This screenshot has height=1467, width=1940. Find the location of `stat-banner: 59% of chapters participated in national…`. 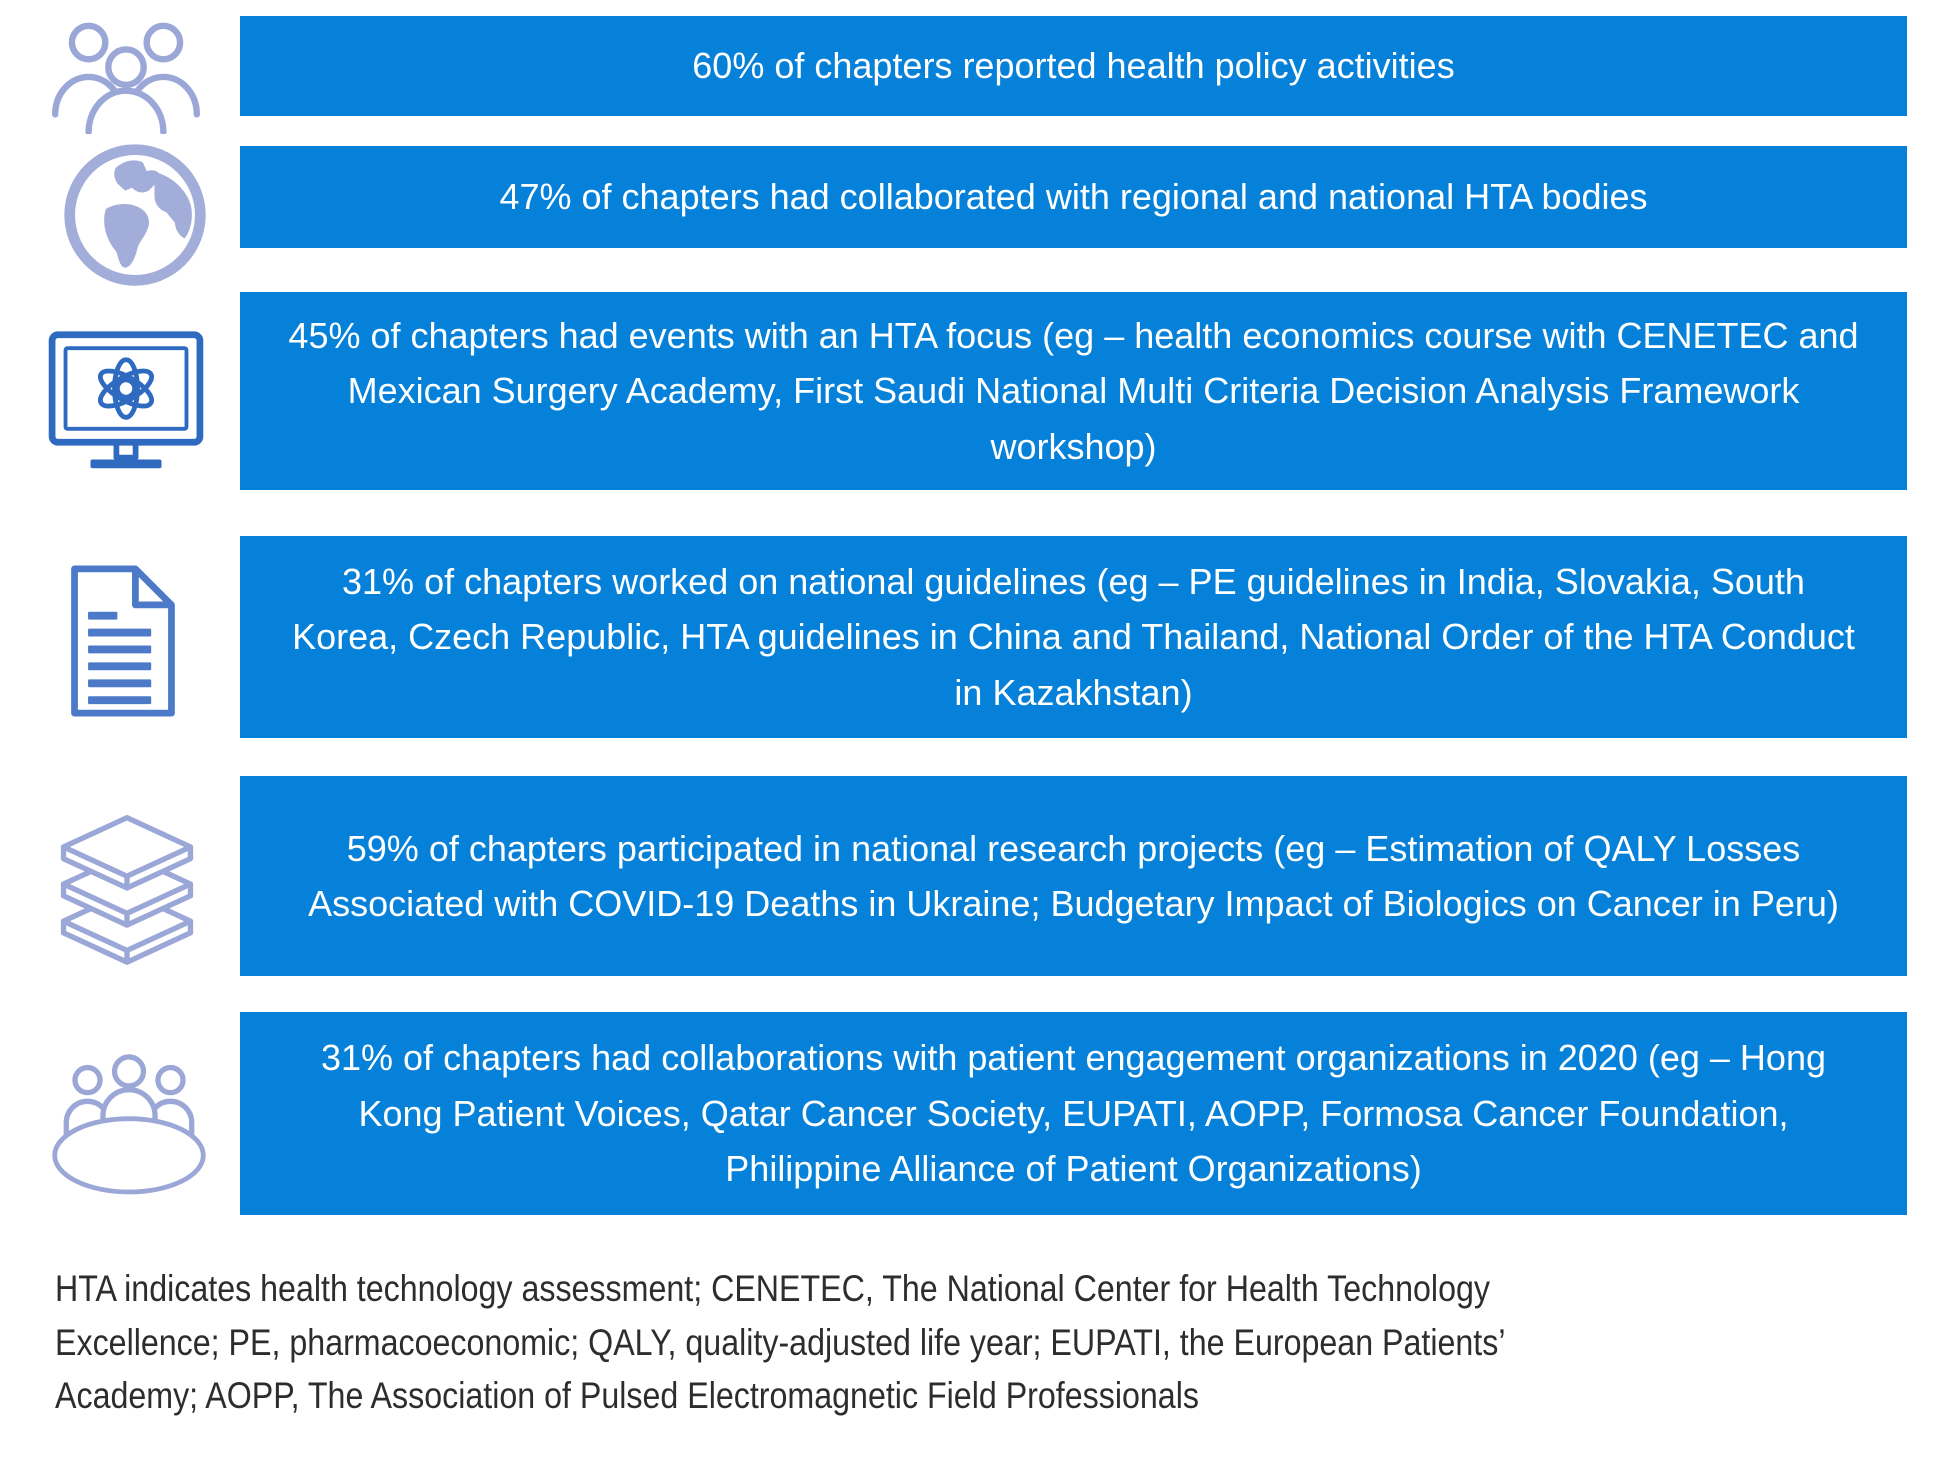

stat-banner: 59% of chapters participated in national… is located at coordinates (1073, 876).